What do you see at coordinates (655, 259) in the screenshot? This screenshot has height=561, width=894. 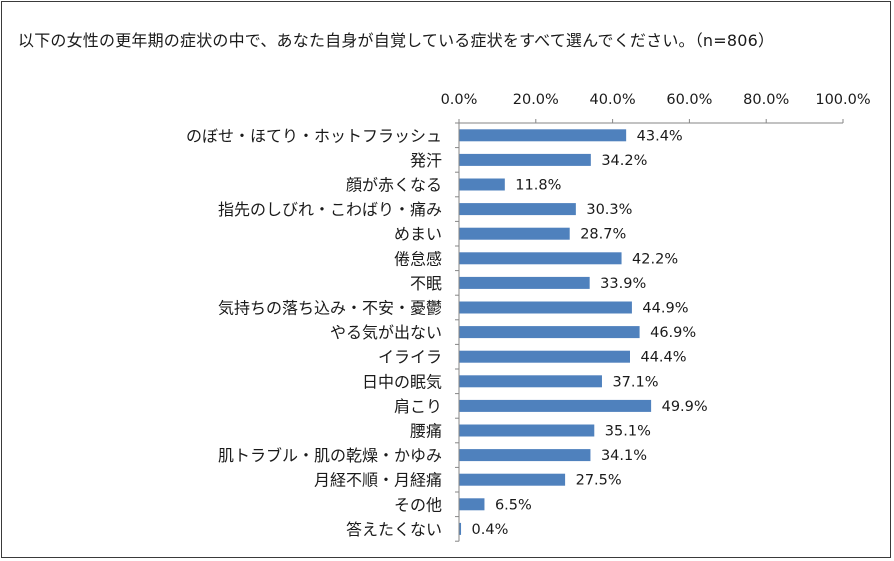 I see `value-label: 42.2%` at bounding box center [655, 259].